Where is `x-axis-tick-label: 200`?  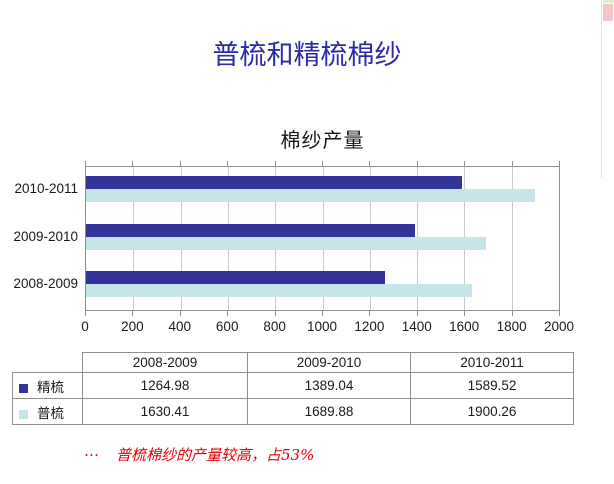 x-axis-tick-label: 200 is located at coordinates (132, 326).